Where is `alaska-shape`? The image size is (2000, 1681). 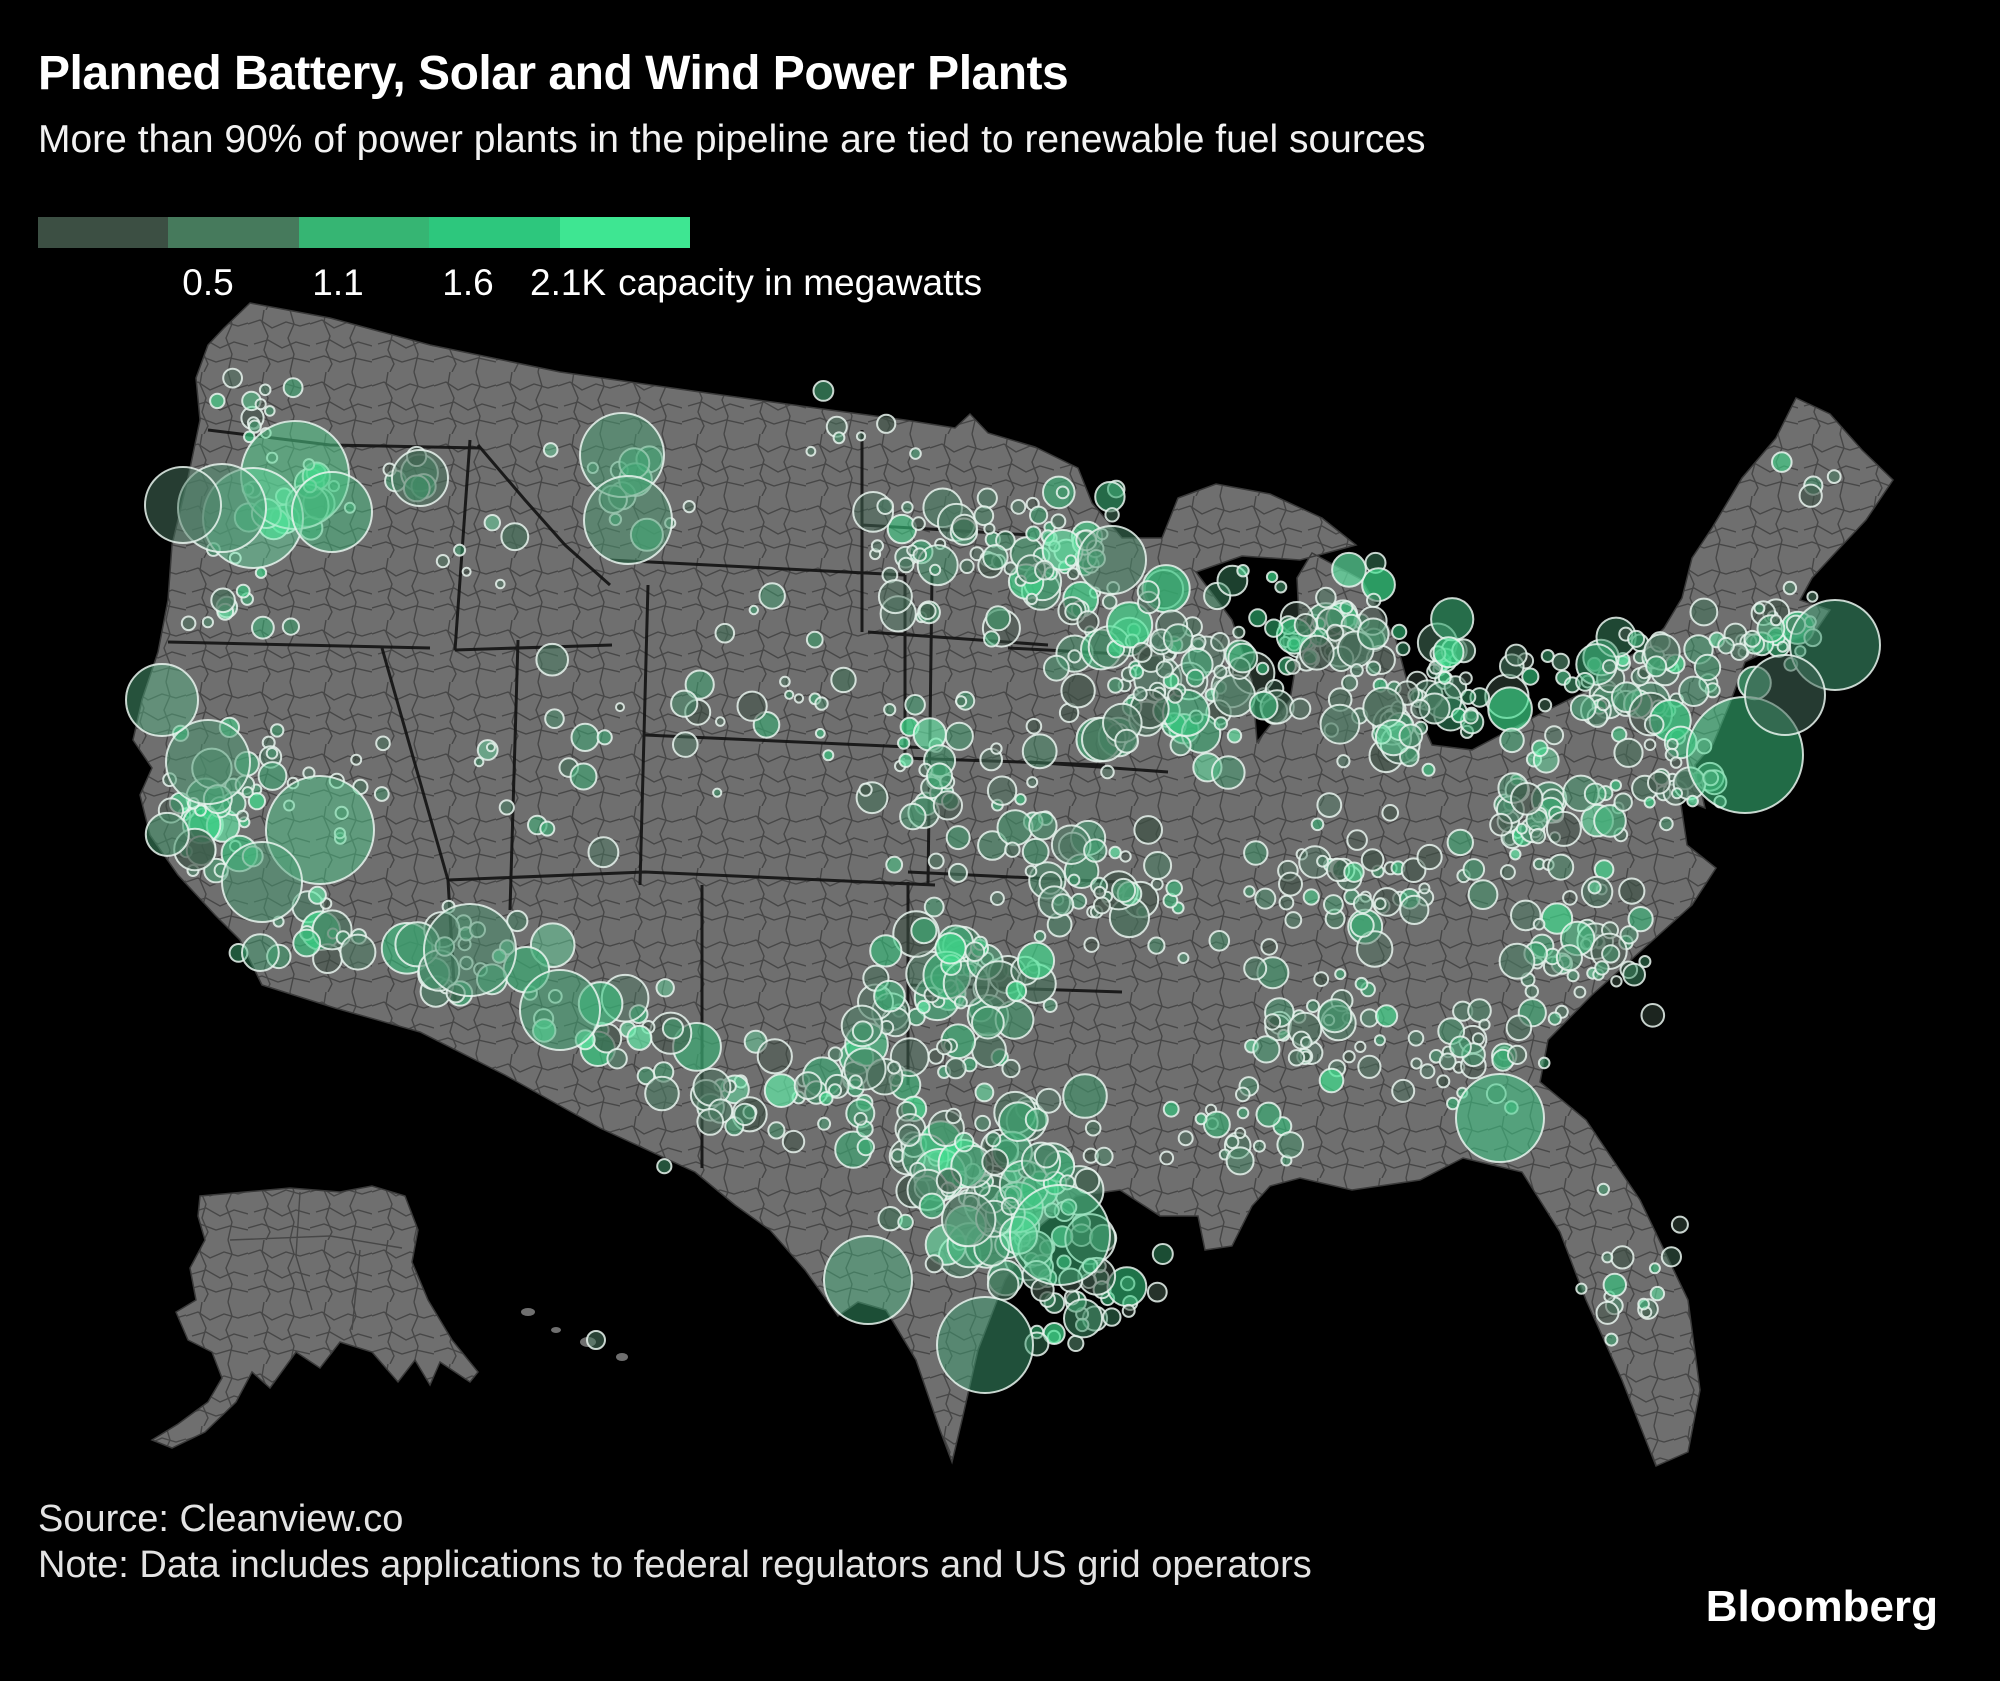
alaska-shape is located at coordinates (314, 1317).